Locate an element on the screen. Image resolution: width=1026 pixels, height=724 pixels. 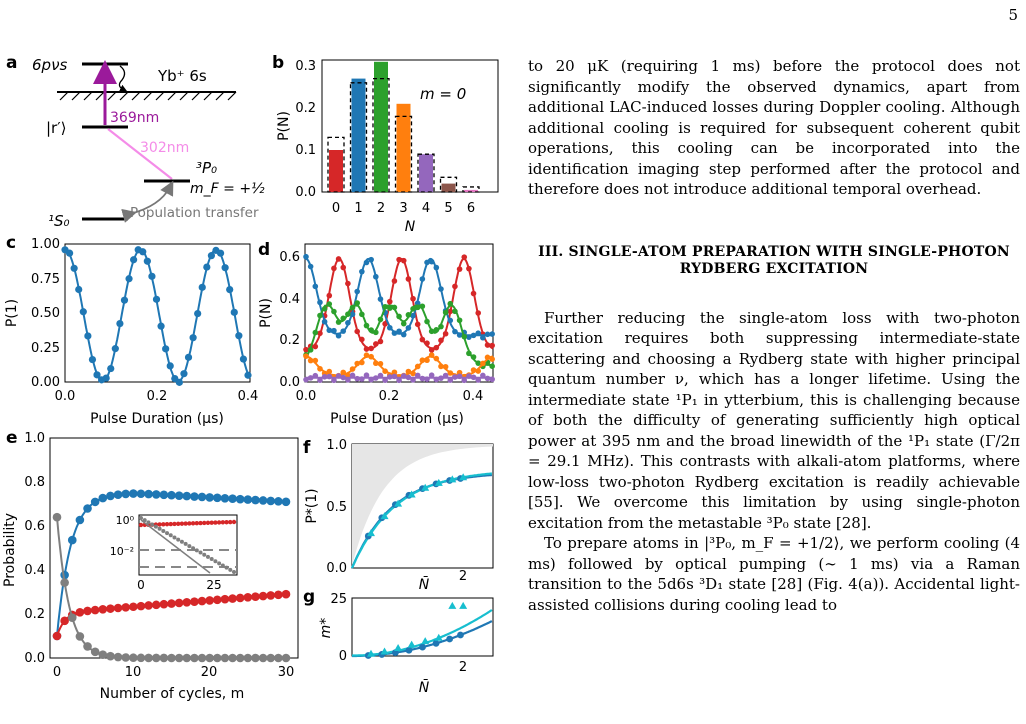
e-ytick-5: 1.0 is located at coordinates (34, 438).